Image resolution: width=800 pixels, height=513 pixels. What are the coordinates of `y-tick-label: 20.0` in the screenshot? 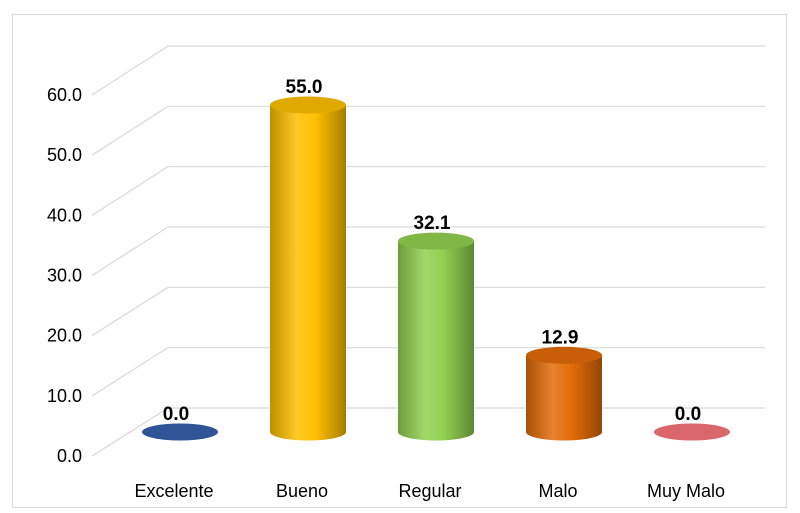 It's located at (64, 336).